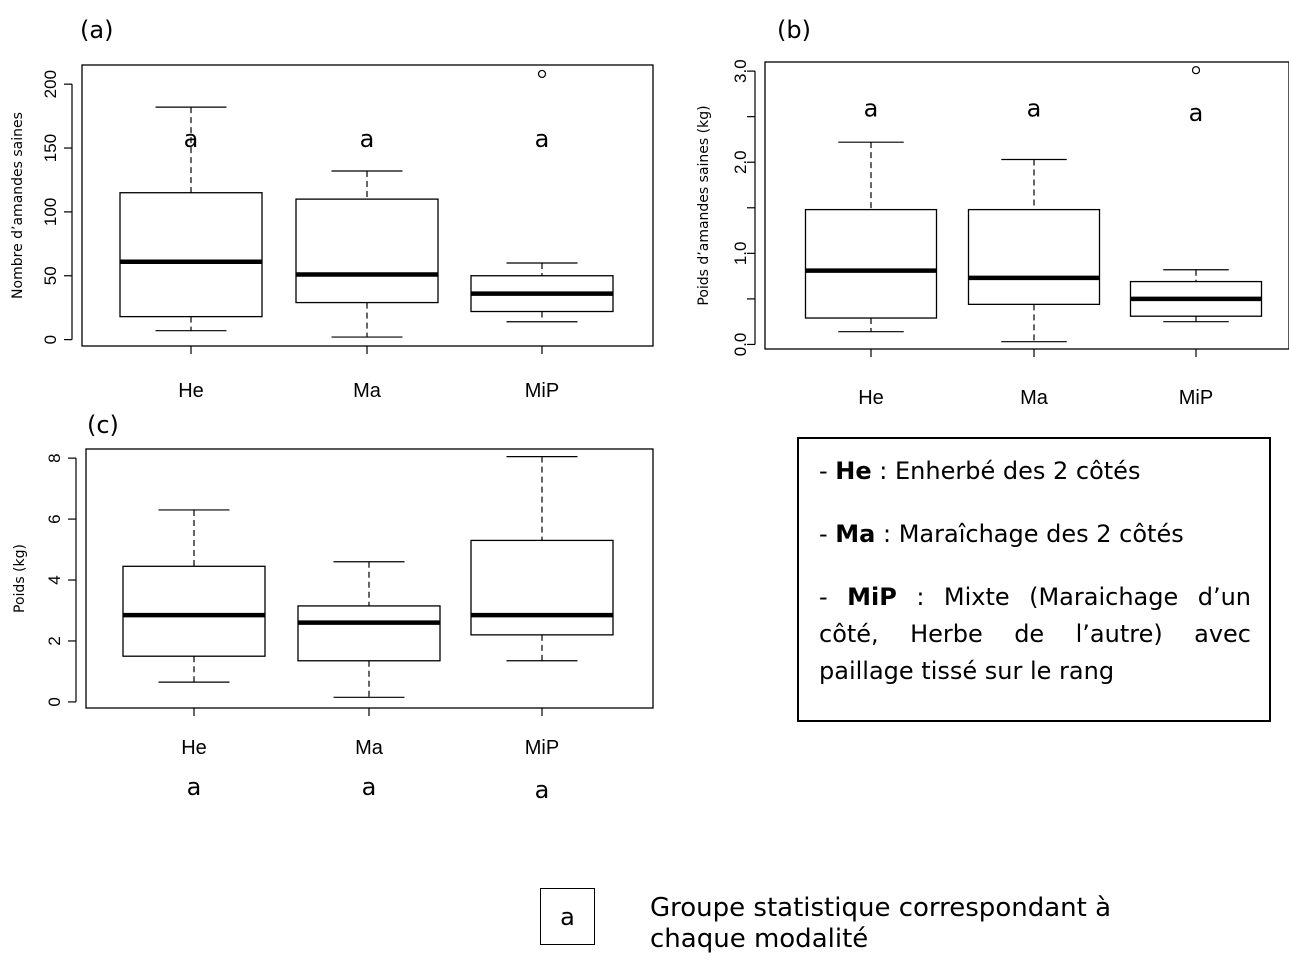  I want to click on group-key-box: a, so click(567, 916).